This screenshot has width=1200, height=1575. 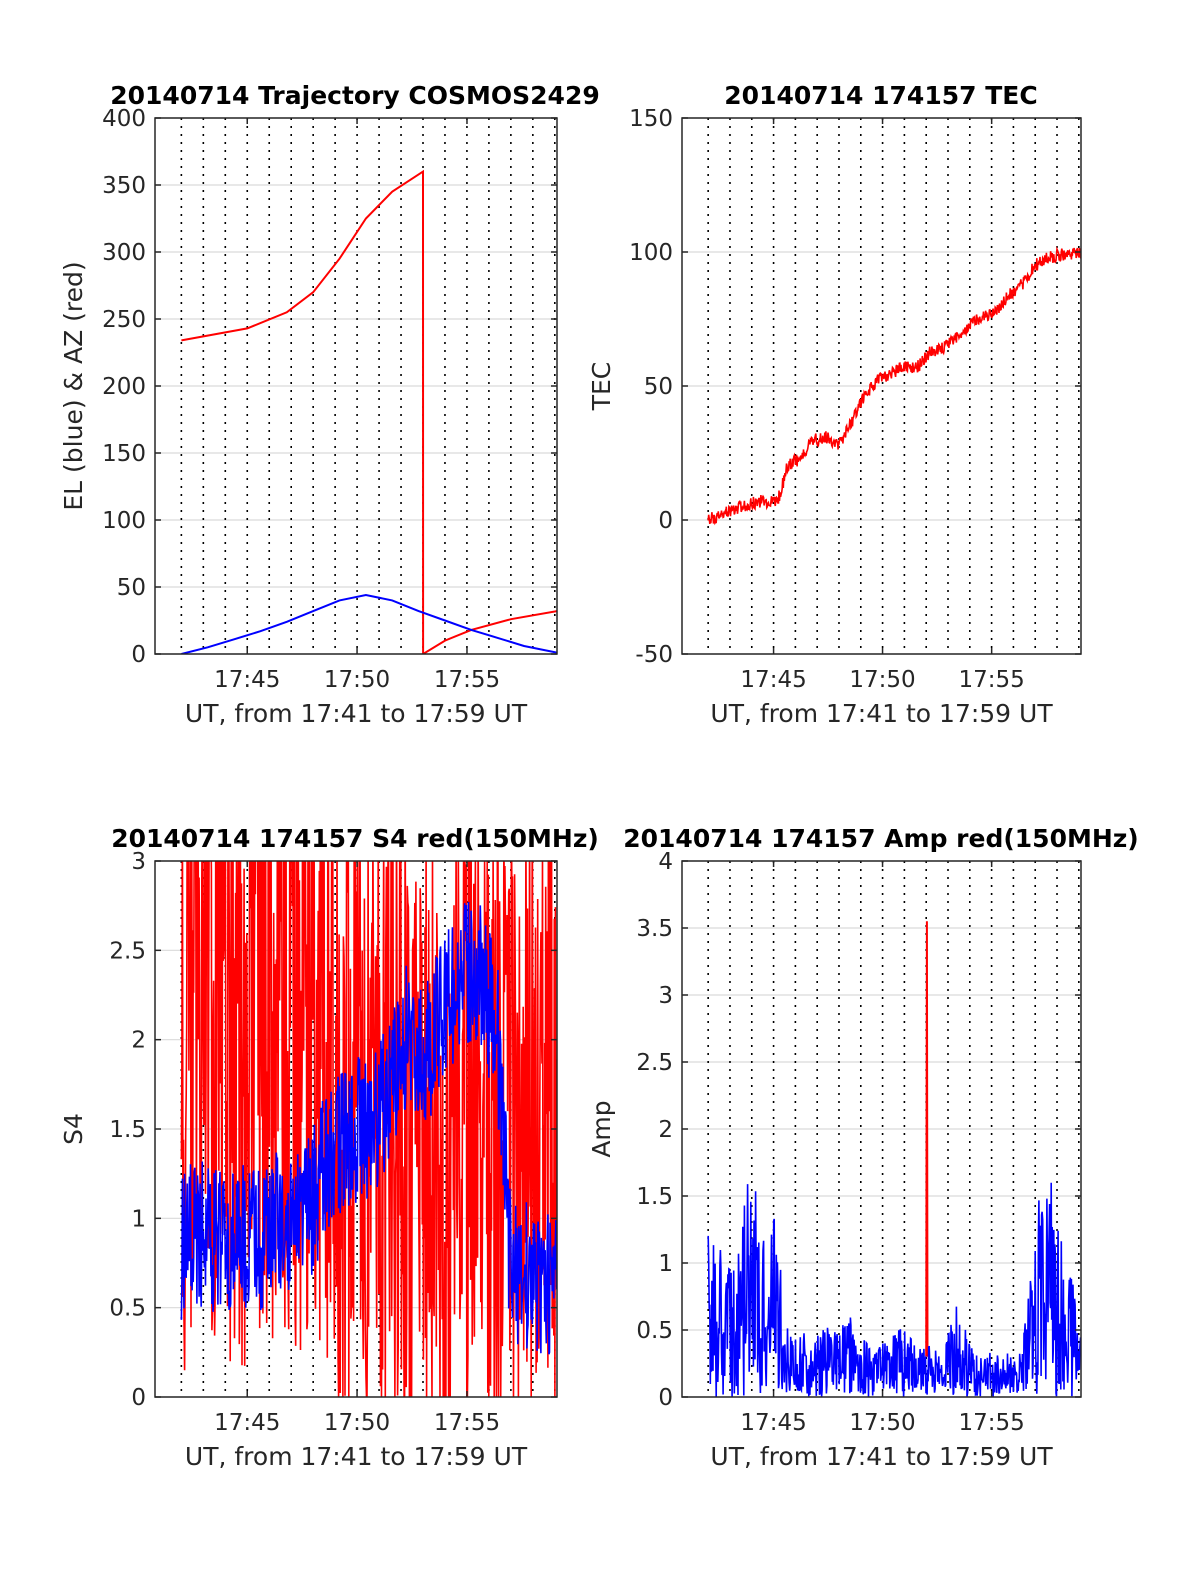 What do you see at coordinates (881, 838) in the screenshot?
I see `chart-title: 20140714 174157 Amp red(150MHz)` at bounding box center [881, 838].